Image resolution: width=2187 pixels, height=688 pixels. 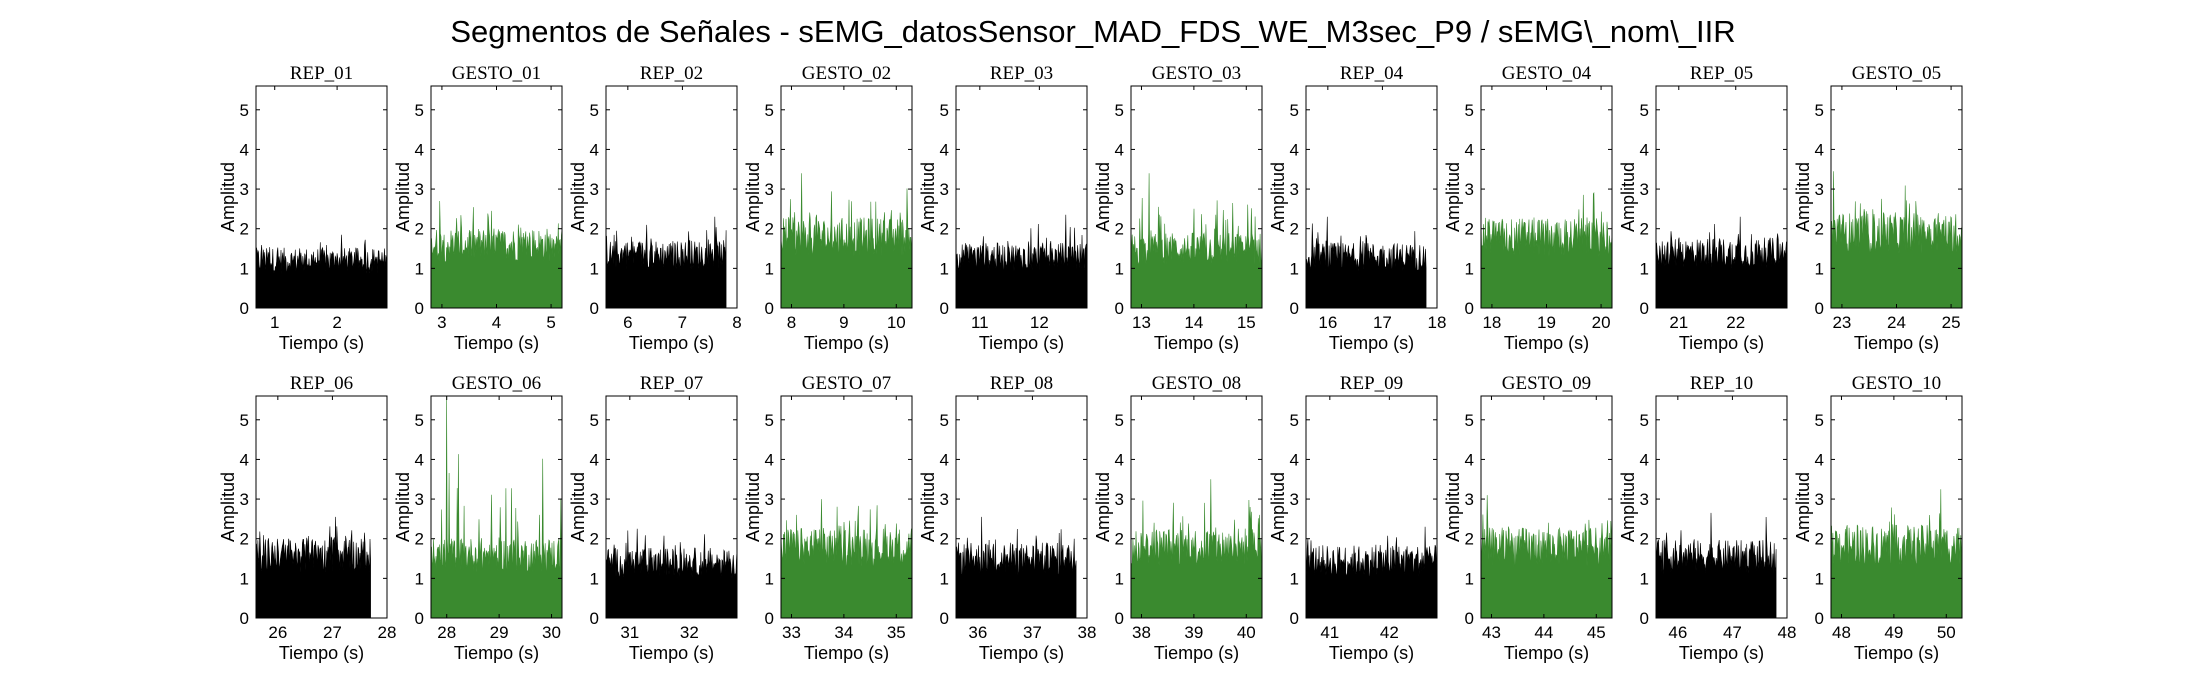 What do you see at coordinates (1543, 632) in the screenshot?
I see `x-tick-label: 44` at bounding box center [1543, 632].